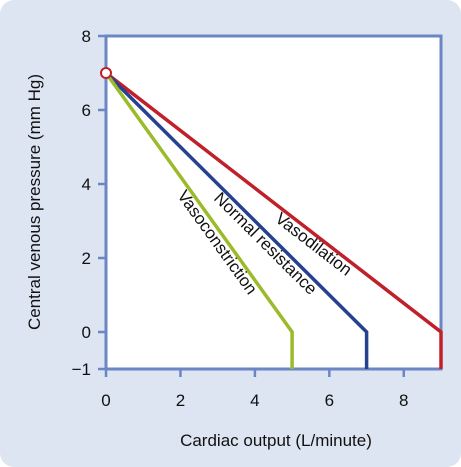  Describe the element at coordinates (106, 73) in the screenshot. I see `start-point-marker` at that location.